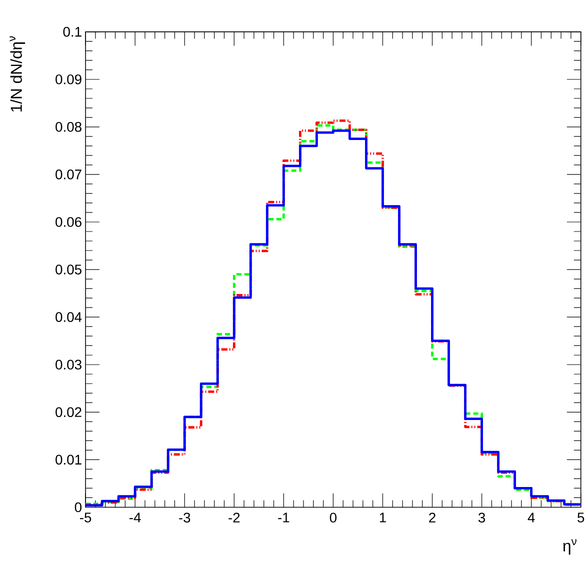 This screenshot has width=588, height=564. I want to click on y-tick-label: 0.1, so click(72, 31).